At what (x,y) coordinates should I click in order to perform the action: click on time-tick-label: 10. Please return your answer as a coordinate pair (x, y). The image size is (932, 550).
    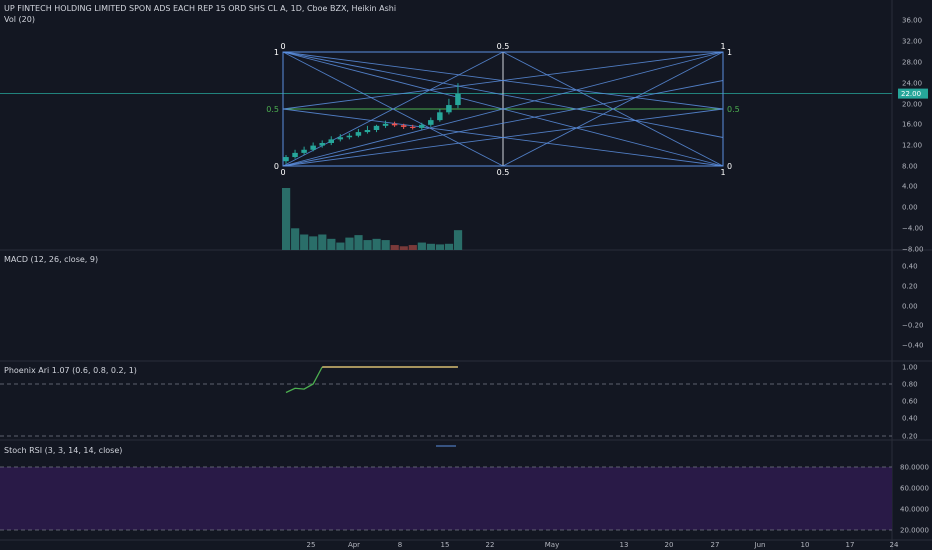
    Looking at the image, I should click on (805, 545).